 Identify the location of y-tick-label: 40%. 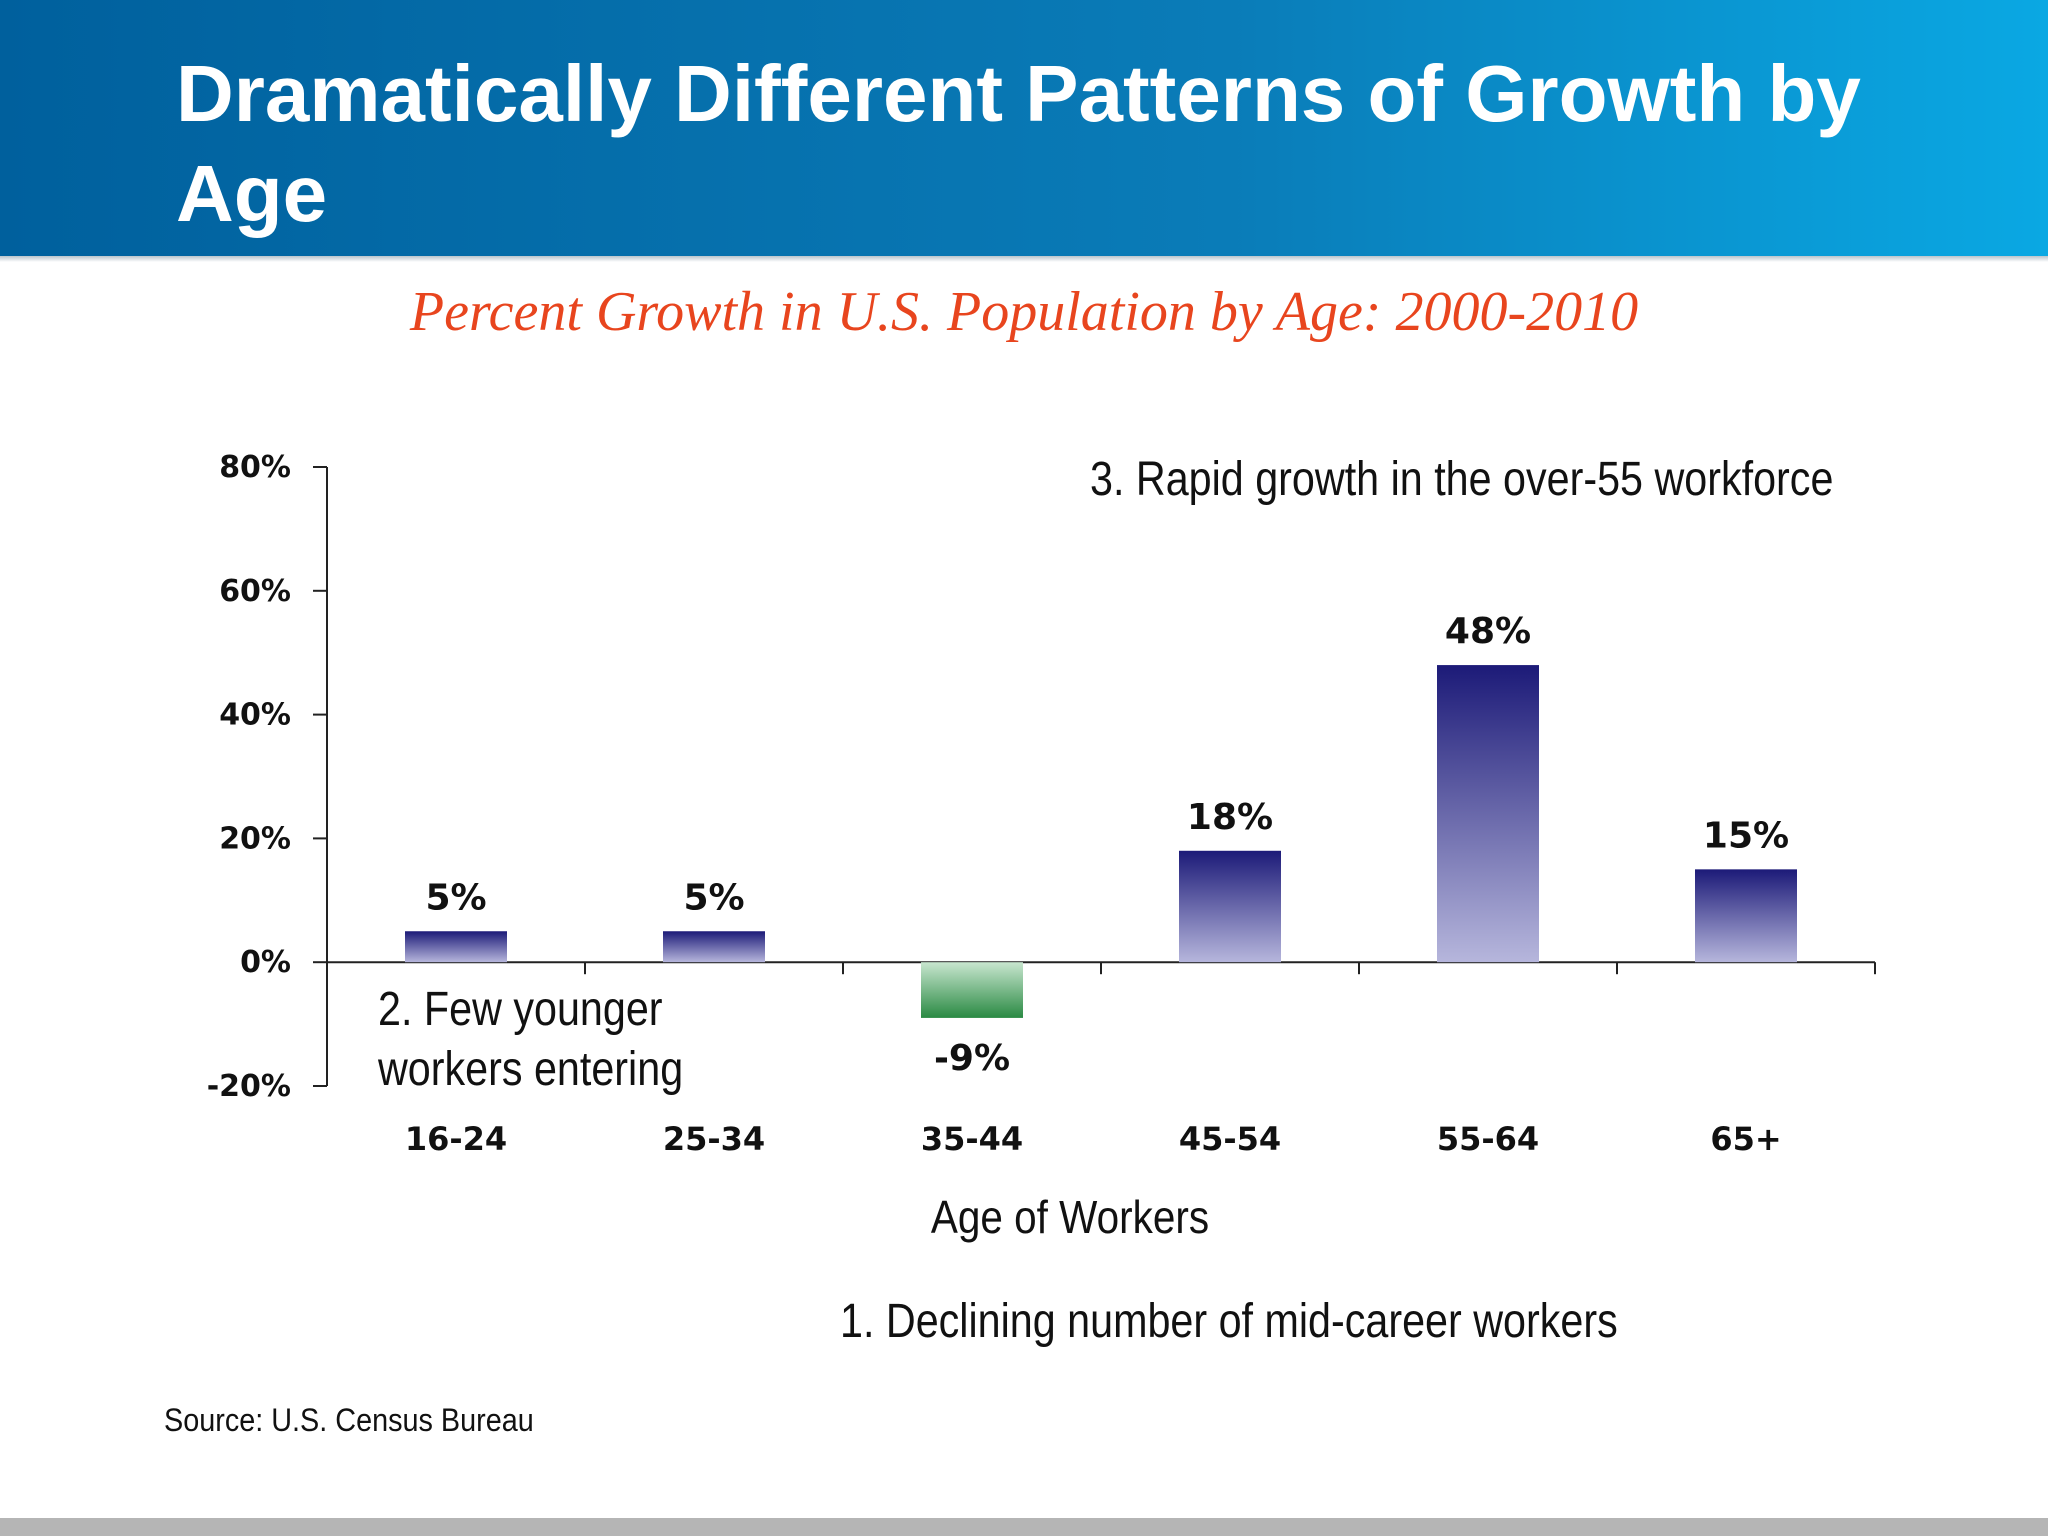
(255, 715).